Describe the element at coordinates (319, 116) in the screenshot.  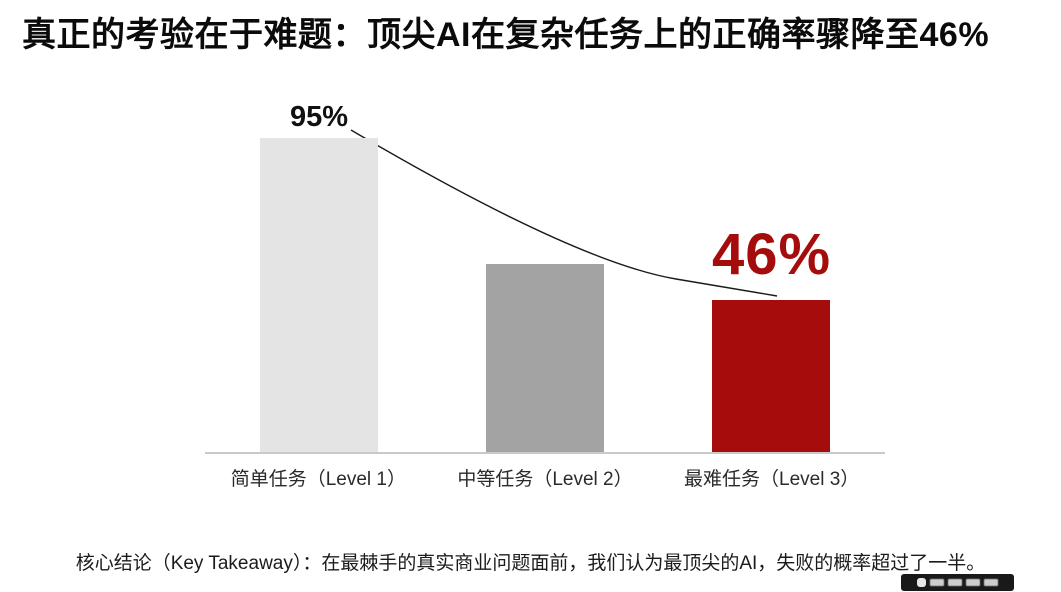
I see `bar-value-label: 95%` at that location.